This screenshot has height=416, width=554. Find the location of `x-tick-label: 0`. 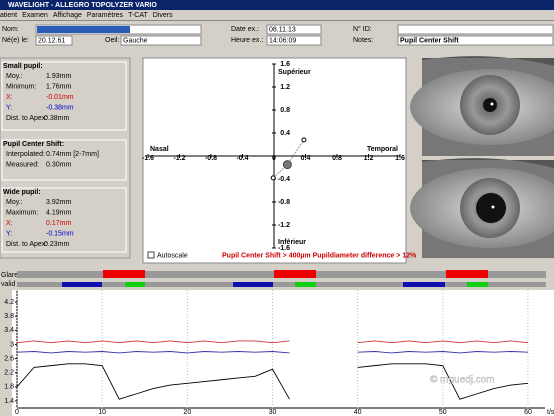

x-tick-label: 0 is located at coordinates (274, 158).